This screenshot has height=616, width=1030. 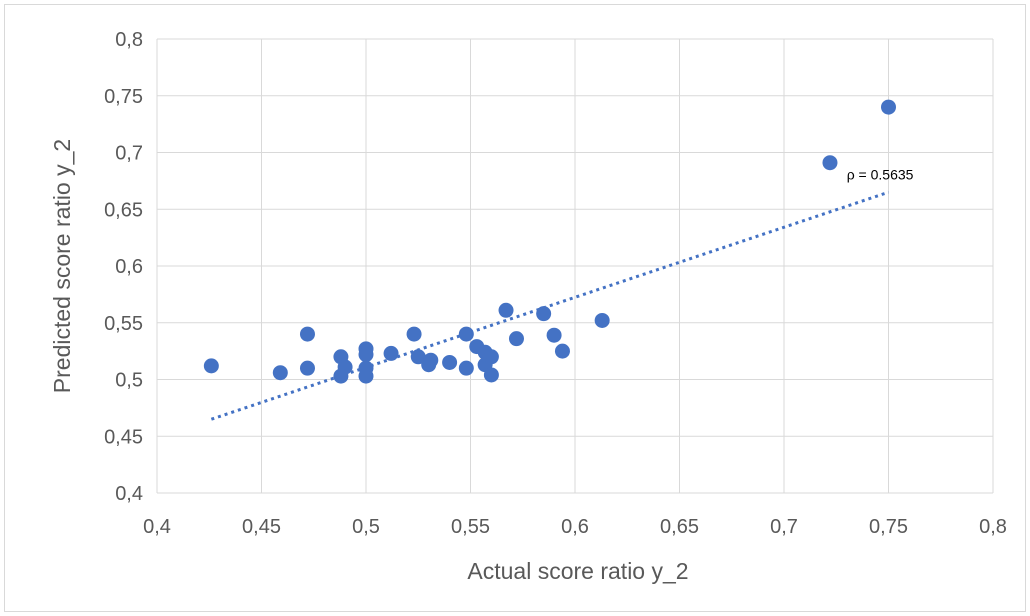 What do you see at coordinates (123, 324) in the screenshot?
I see `y-tick-label: 0,55` at bounding box center [123, 324].